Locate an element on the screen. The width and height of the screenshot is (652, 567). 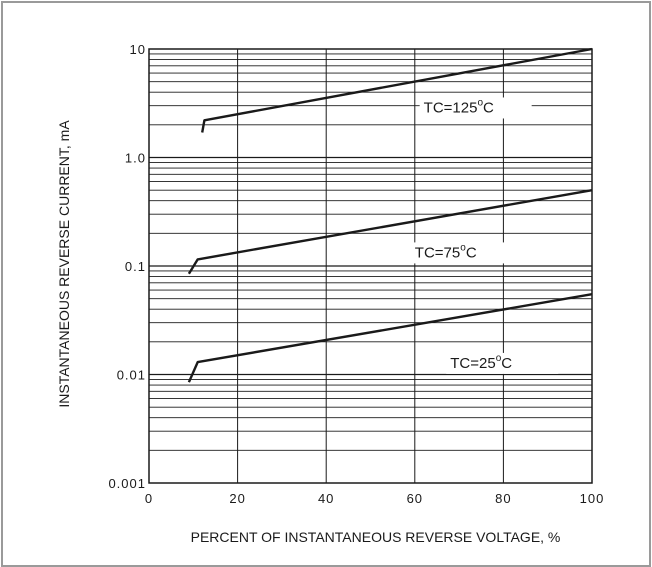
y-axis-ticks: 0.001 0.01 0.1 1.0 10 is located at coordinates (127, 266).